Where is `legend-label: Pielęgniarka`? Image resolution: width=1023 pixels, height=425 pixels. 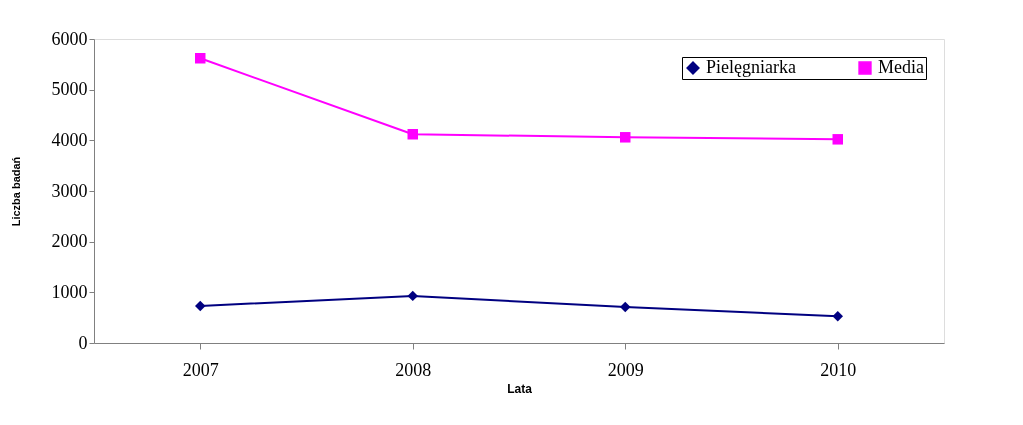
legend-label: Pielęgniarka is located at coordinates (751, 67).